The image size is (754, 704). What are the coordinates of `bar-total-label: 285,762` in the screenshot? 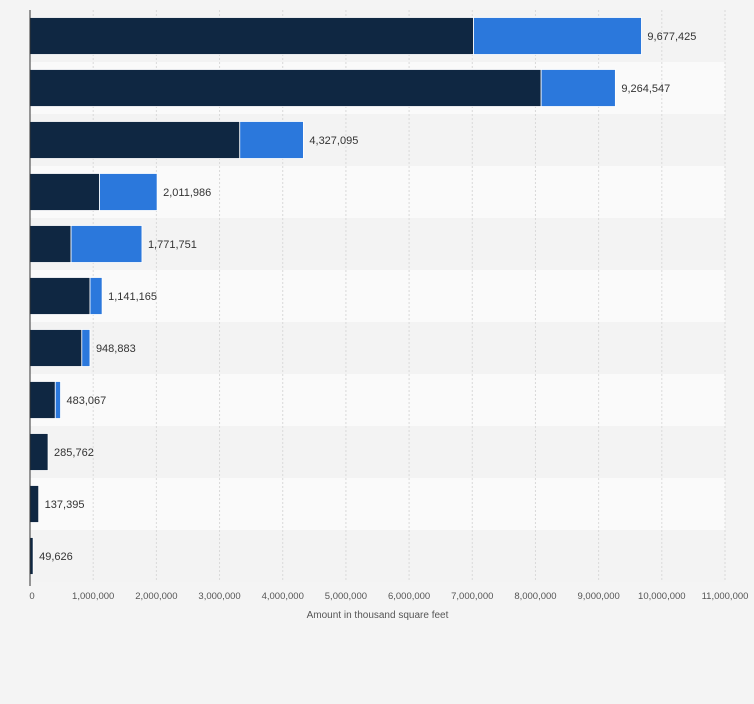 It's located at (74, 453).